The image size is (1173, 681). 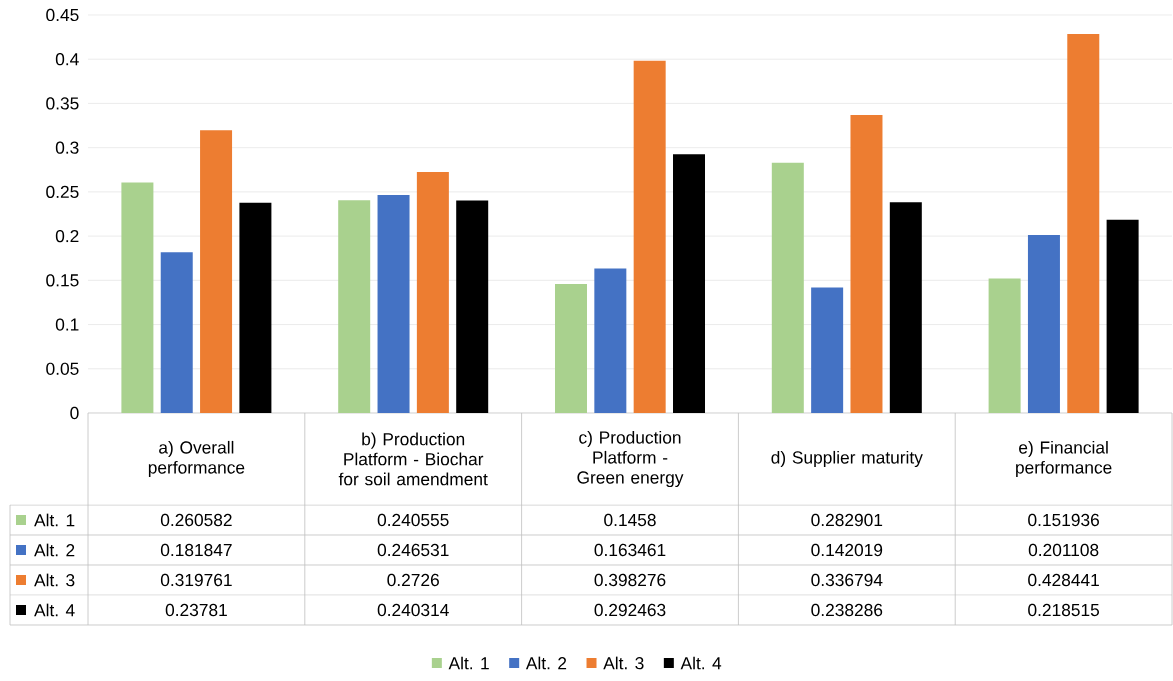 What do you see at coordinates (623, 663) in the screenshot?
I see `text: Alt. 3` at bounding box center [623, 663].